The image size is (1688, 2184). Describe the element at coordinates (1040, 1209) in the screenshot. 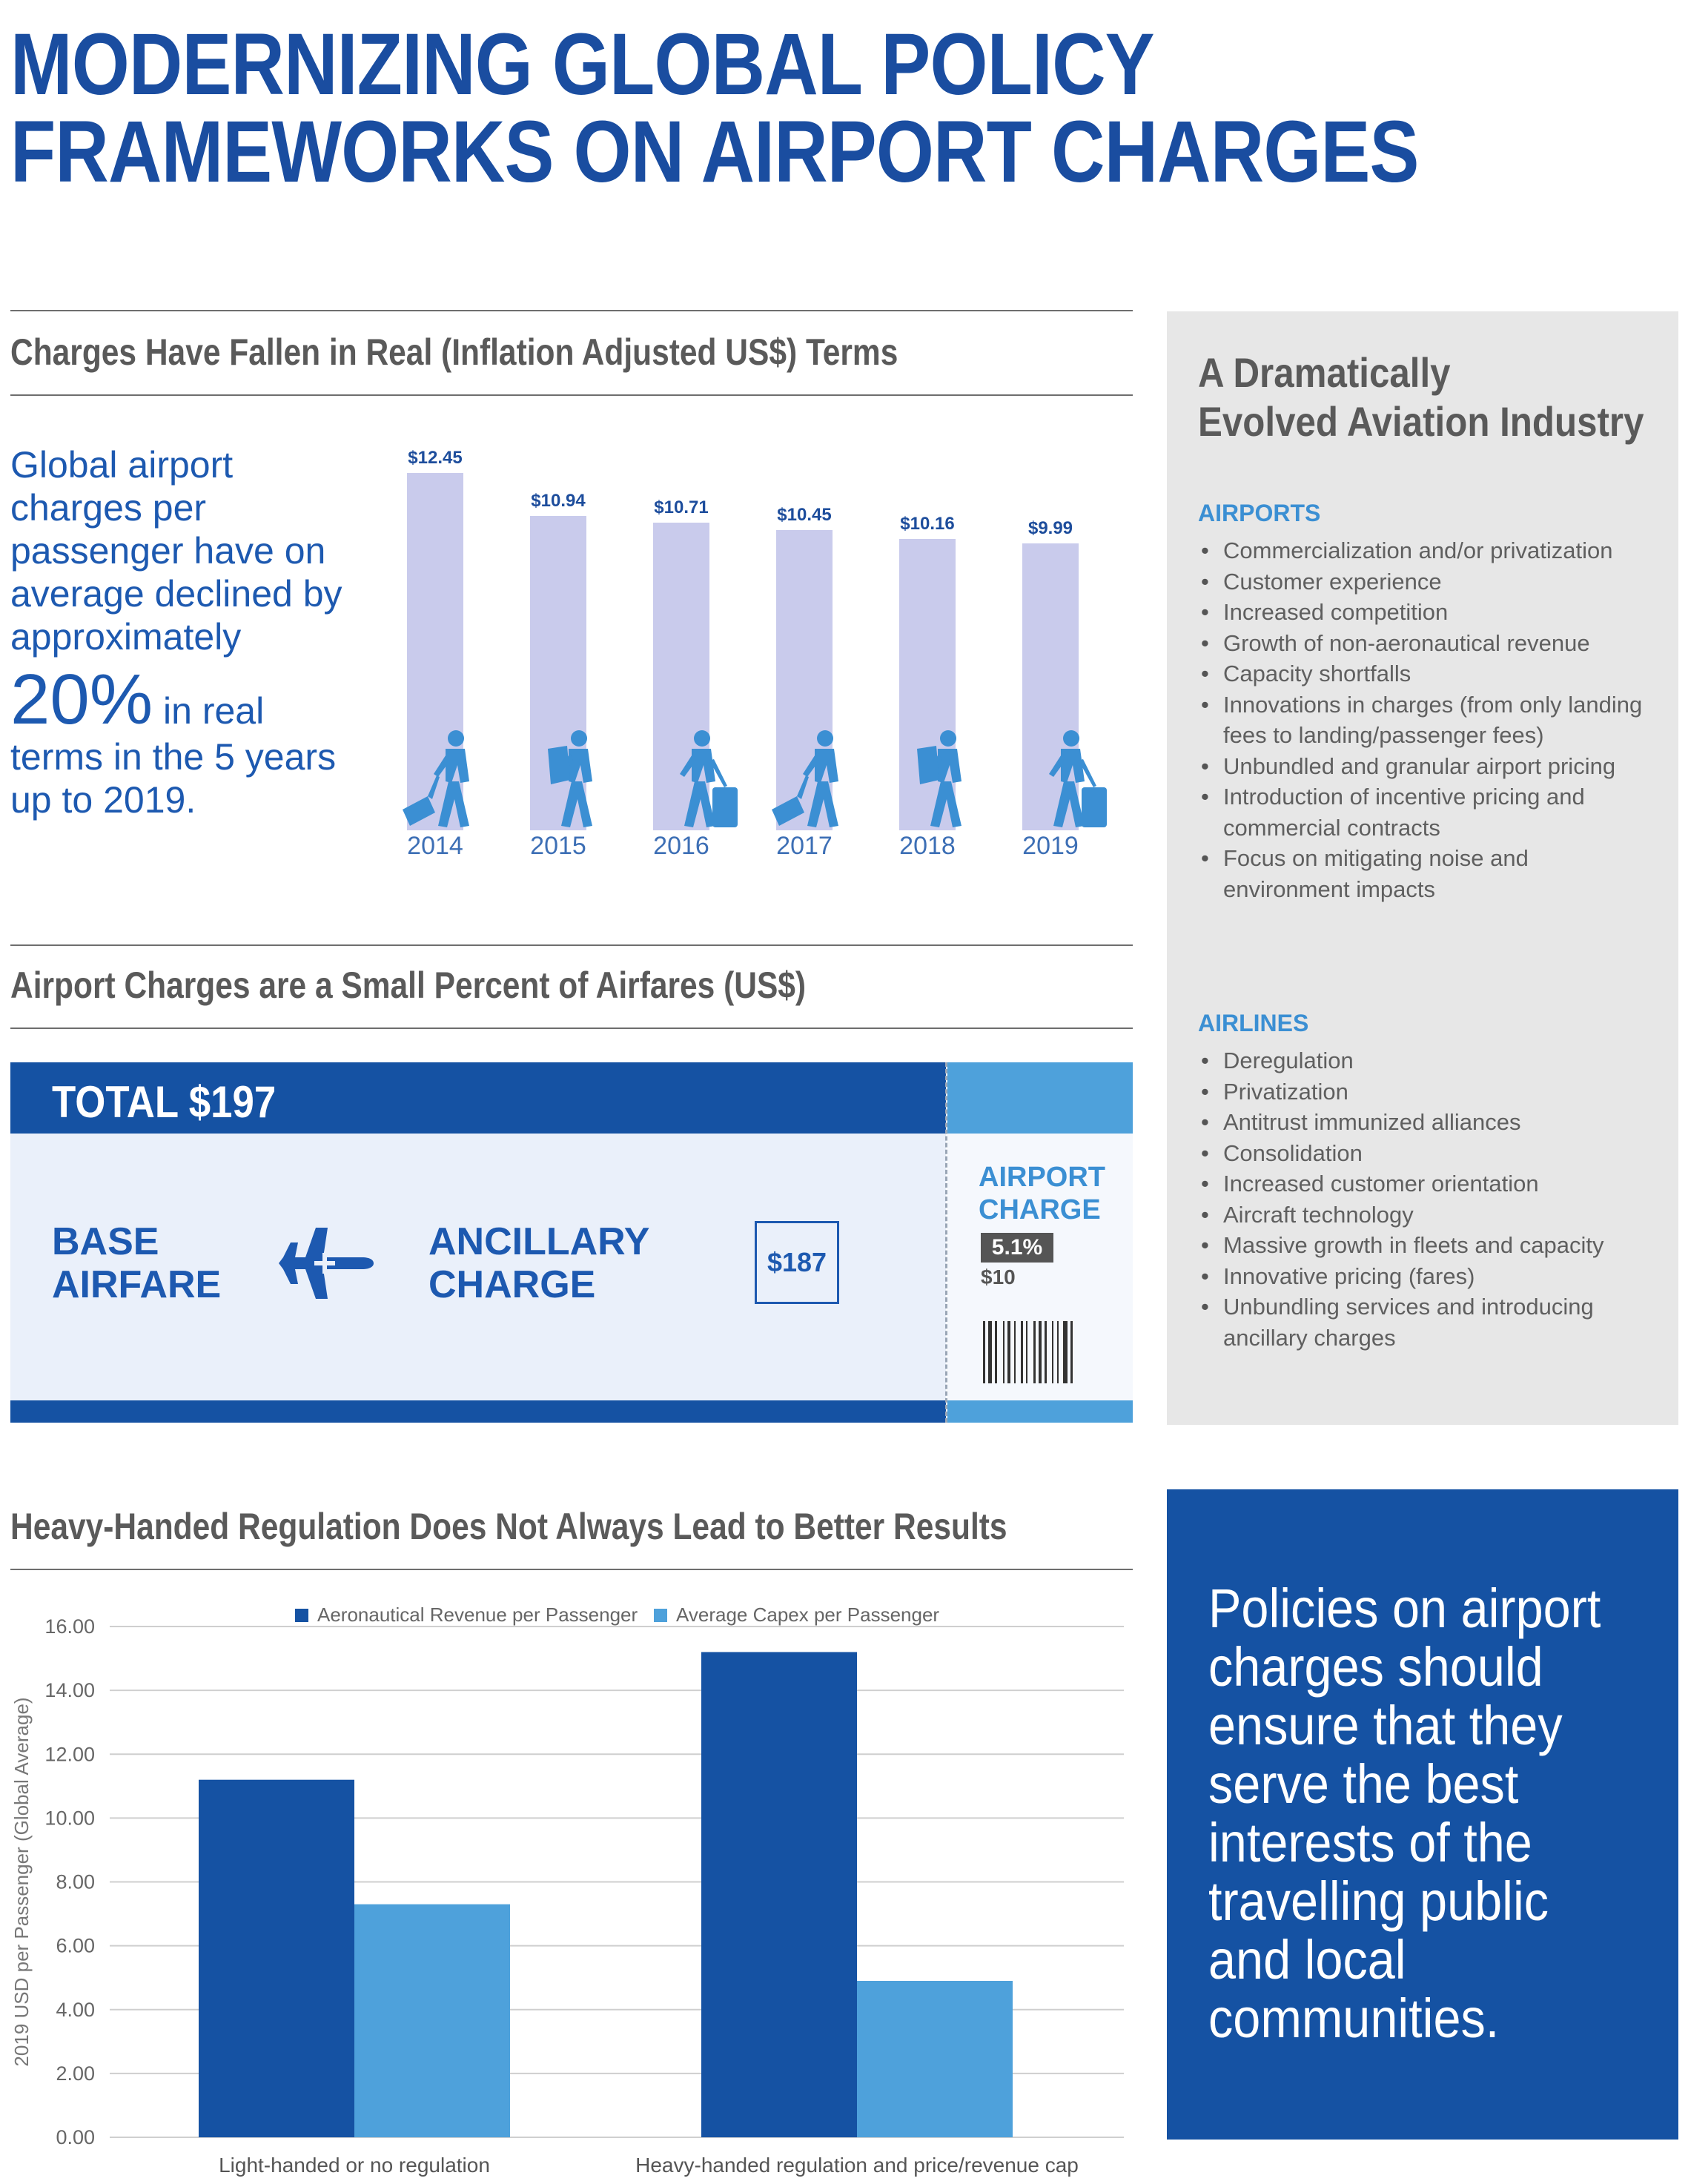

I see `airport-charge-line2: CHARGE` at that location.